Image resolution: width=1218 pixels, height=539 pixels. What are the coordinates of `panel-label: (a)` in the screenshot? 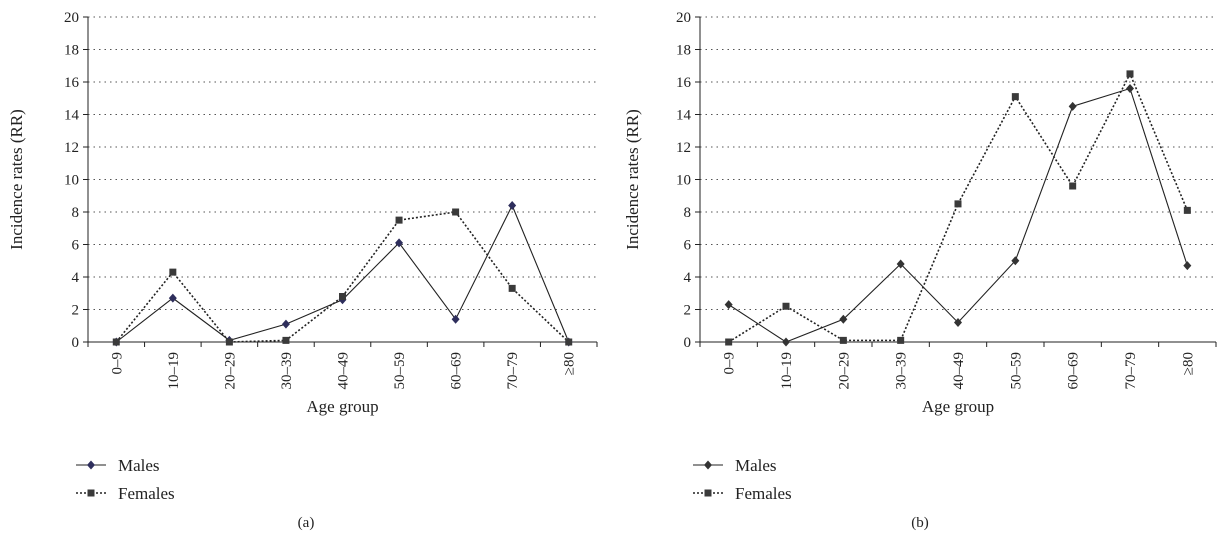 It's located at (306, 523).